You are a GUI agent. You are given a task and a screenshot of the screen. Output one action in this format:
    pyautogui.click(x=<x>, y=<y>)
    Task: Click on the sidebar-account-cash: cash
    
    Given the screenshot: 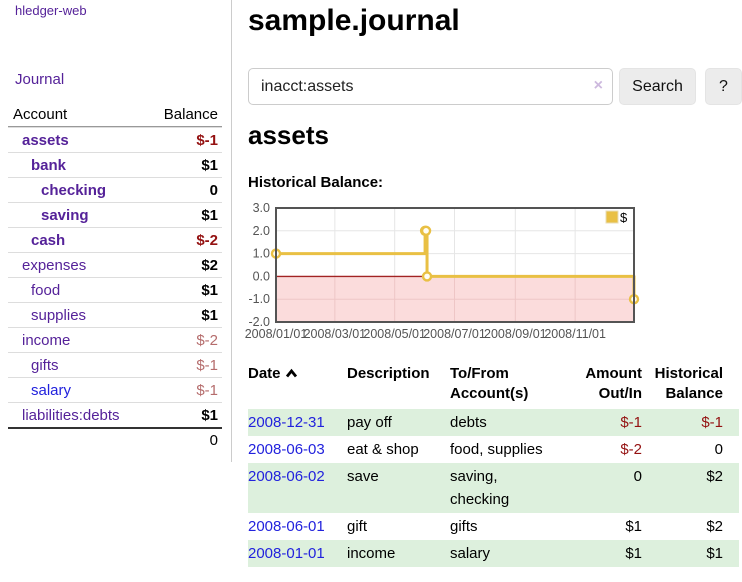 What is the action you would take?
    pyautogui.click(x=48, y=240)
    